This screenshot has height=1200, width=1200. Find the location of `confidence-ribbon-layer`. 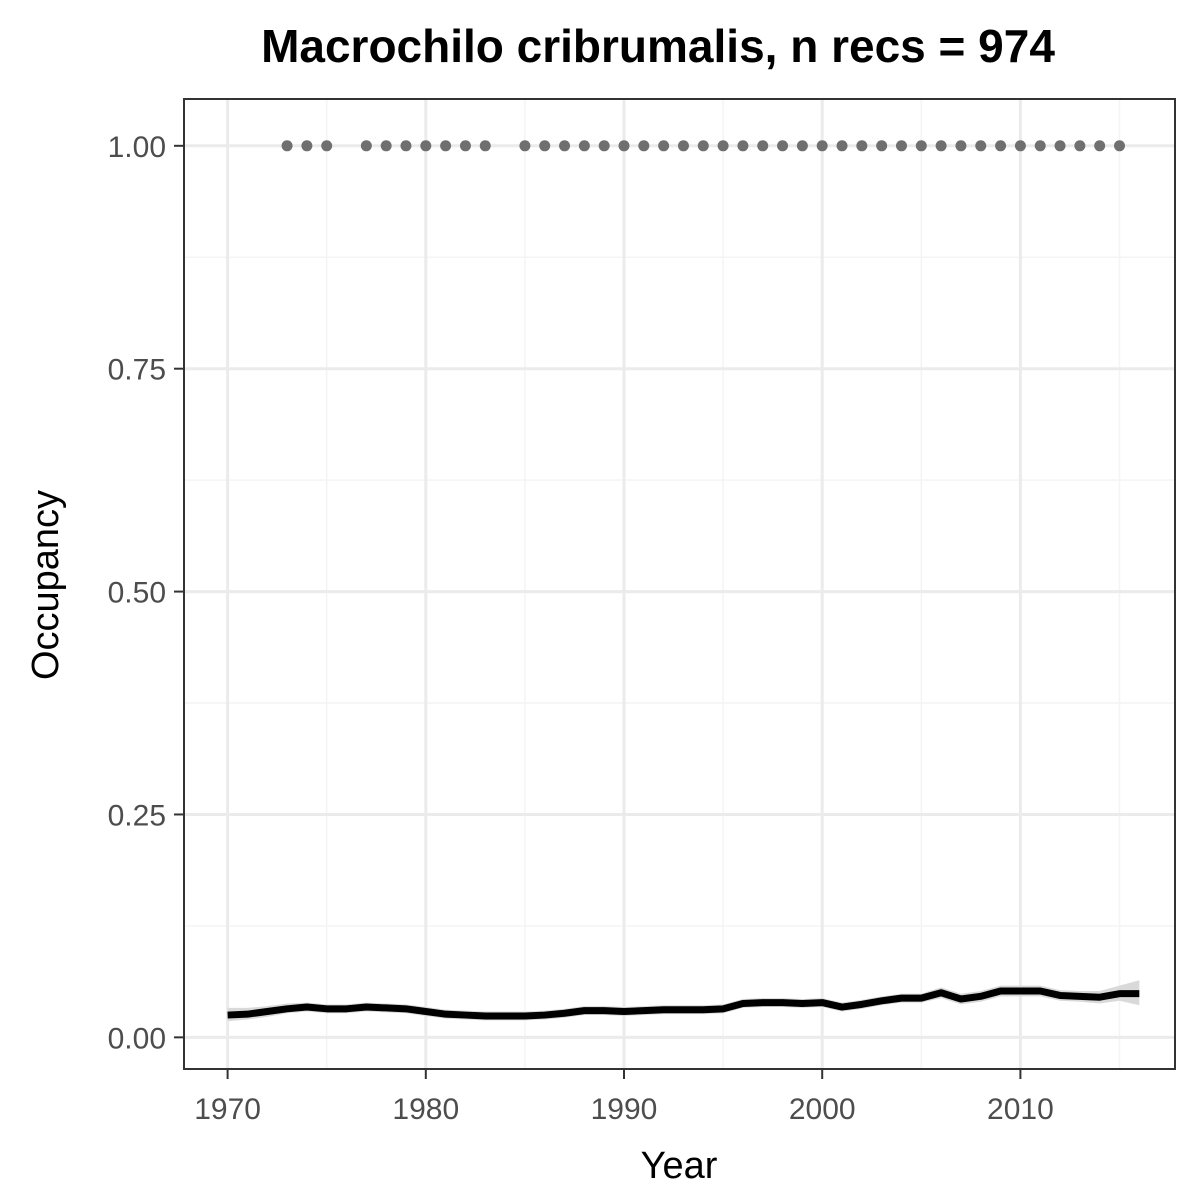

confidence-ribbon-layer is located at coordinates (683, 1001).